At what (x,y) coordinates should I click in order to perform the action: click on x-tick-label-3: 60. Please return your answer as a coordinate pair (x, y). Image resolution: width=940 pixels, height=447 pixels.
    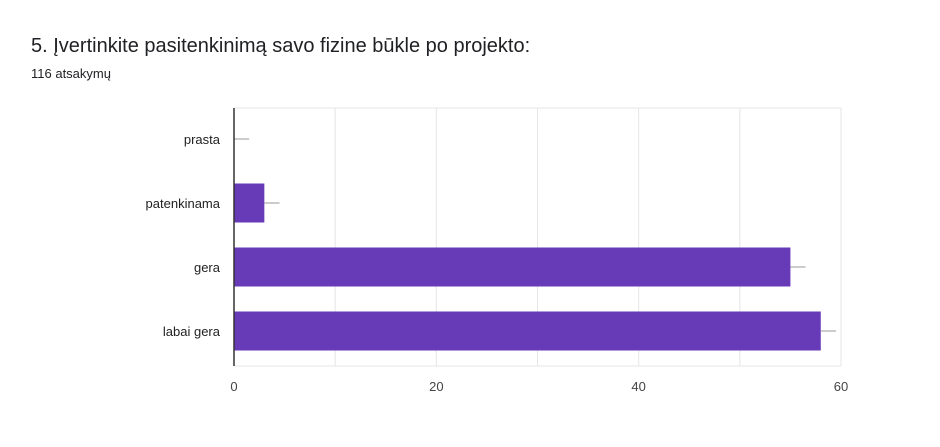
    Looking at the image, I should click on (841, 386).